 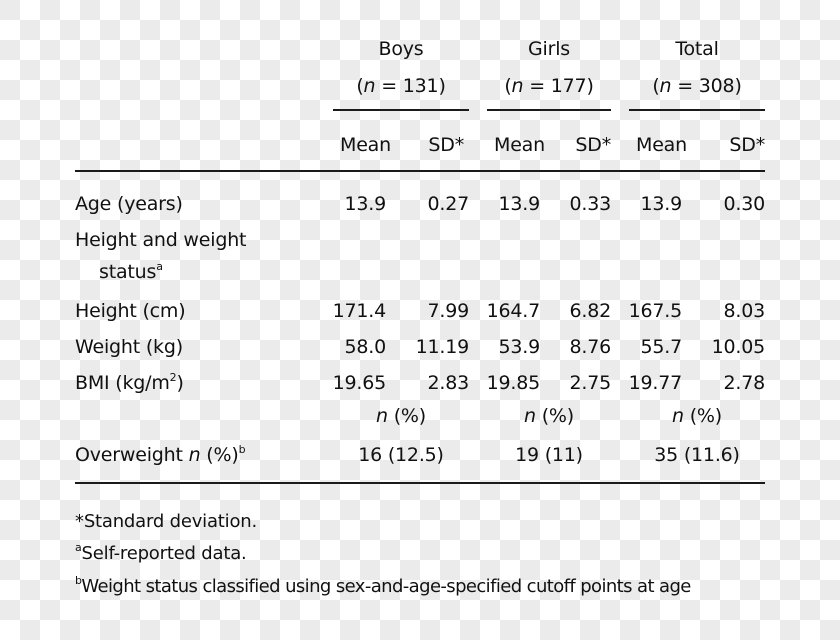 What do you see at coordinates (129, 347) in the screenshot?
I see `row-label-weight: Weight (kg)` at bounding box center [129, 347].